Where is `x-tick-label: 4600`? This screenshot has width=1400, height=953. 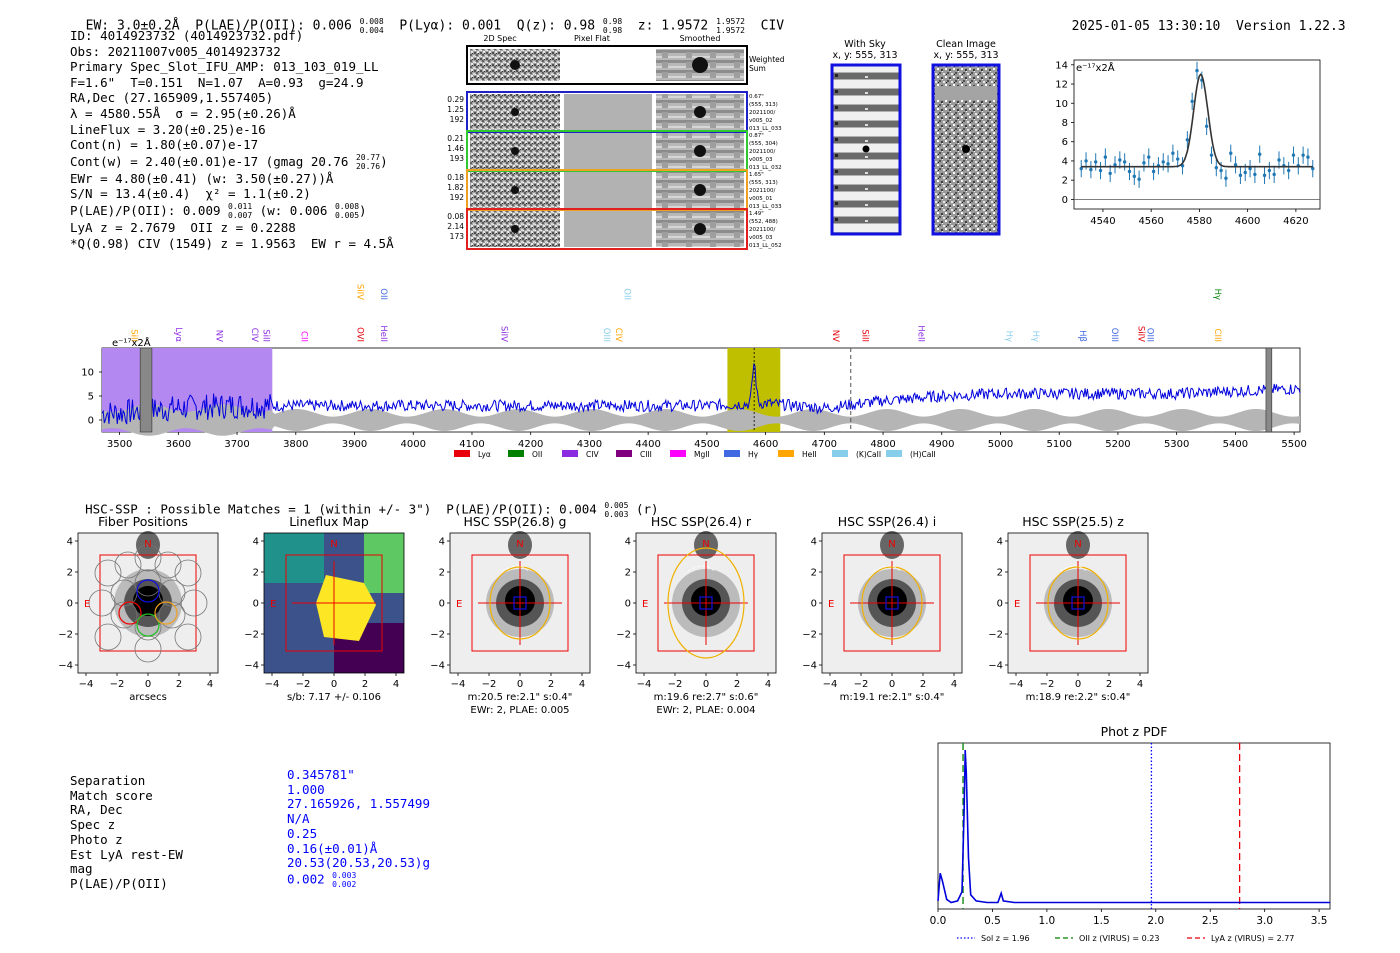
x-tick-label: 4600 is located at coordinates (765, 444).